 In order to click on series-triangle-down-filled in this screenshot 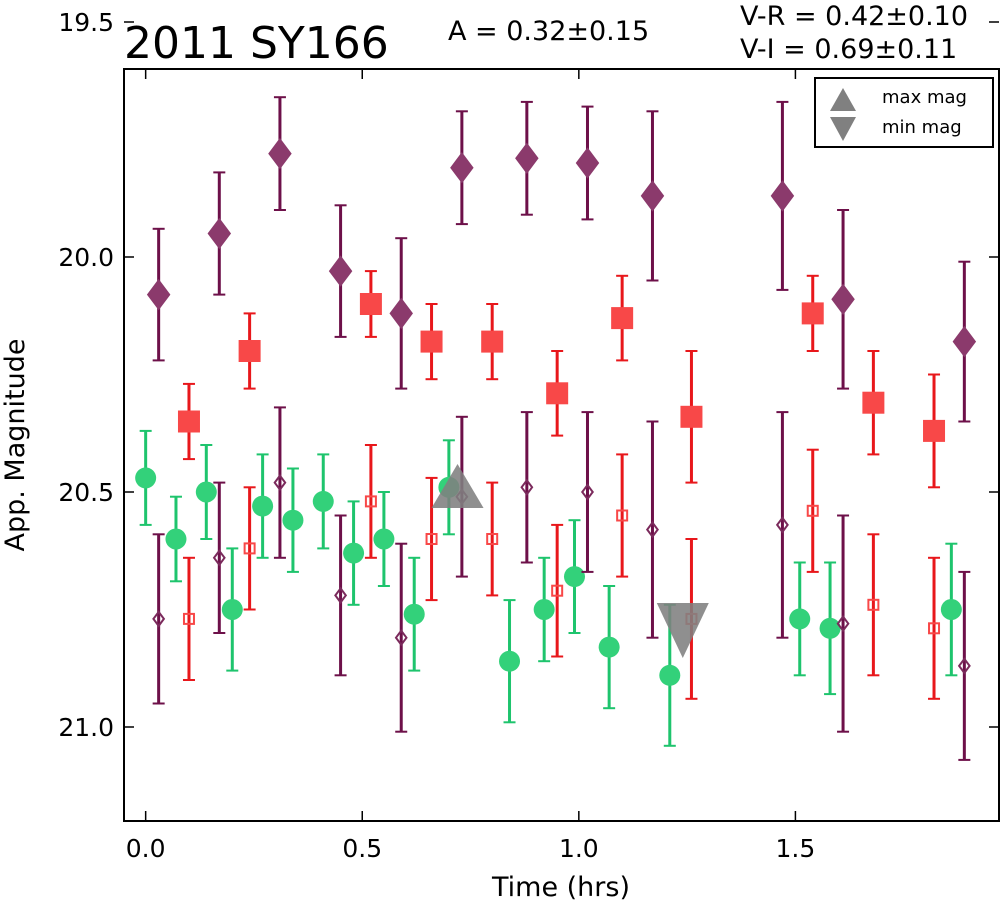, I will do `click(682, 630)`.